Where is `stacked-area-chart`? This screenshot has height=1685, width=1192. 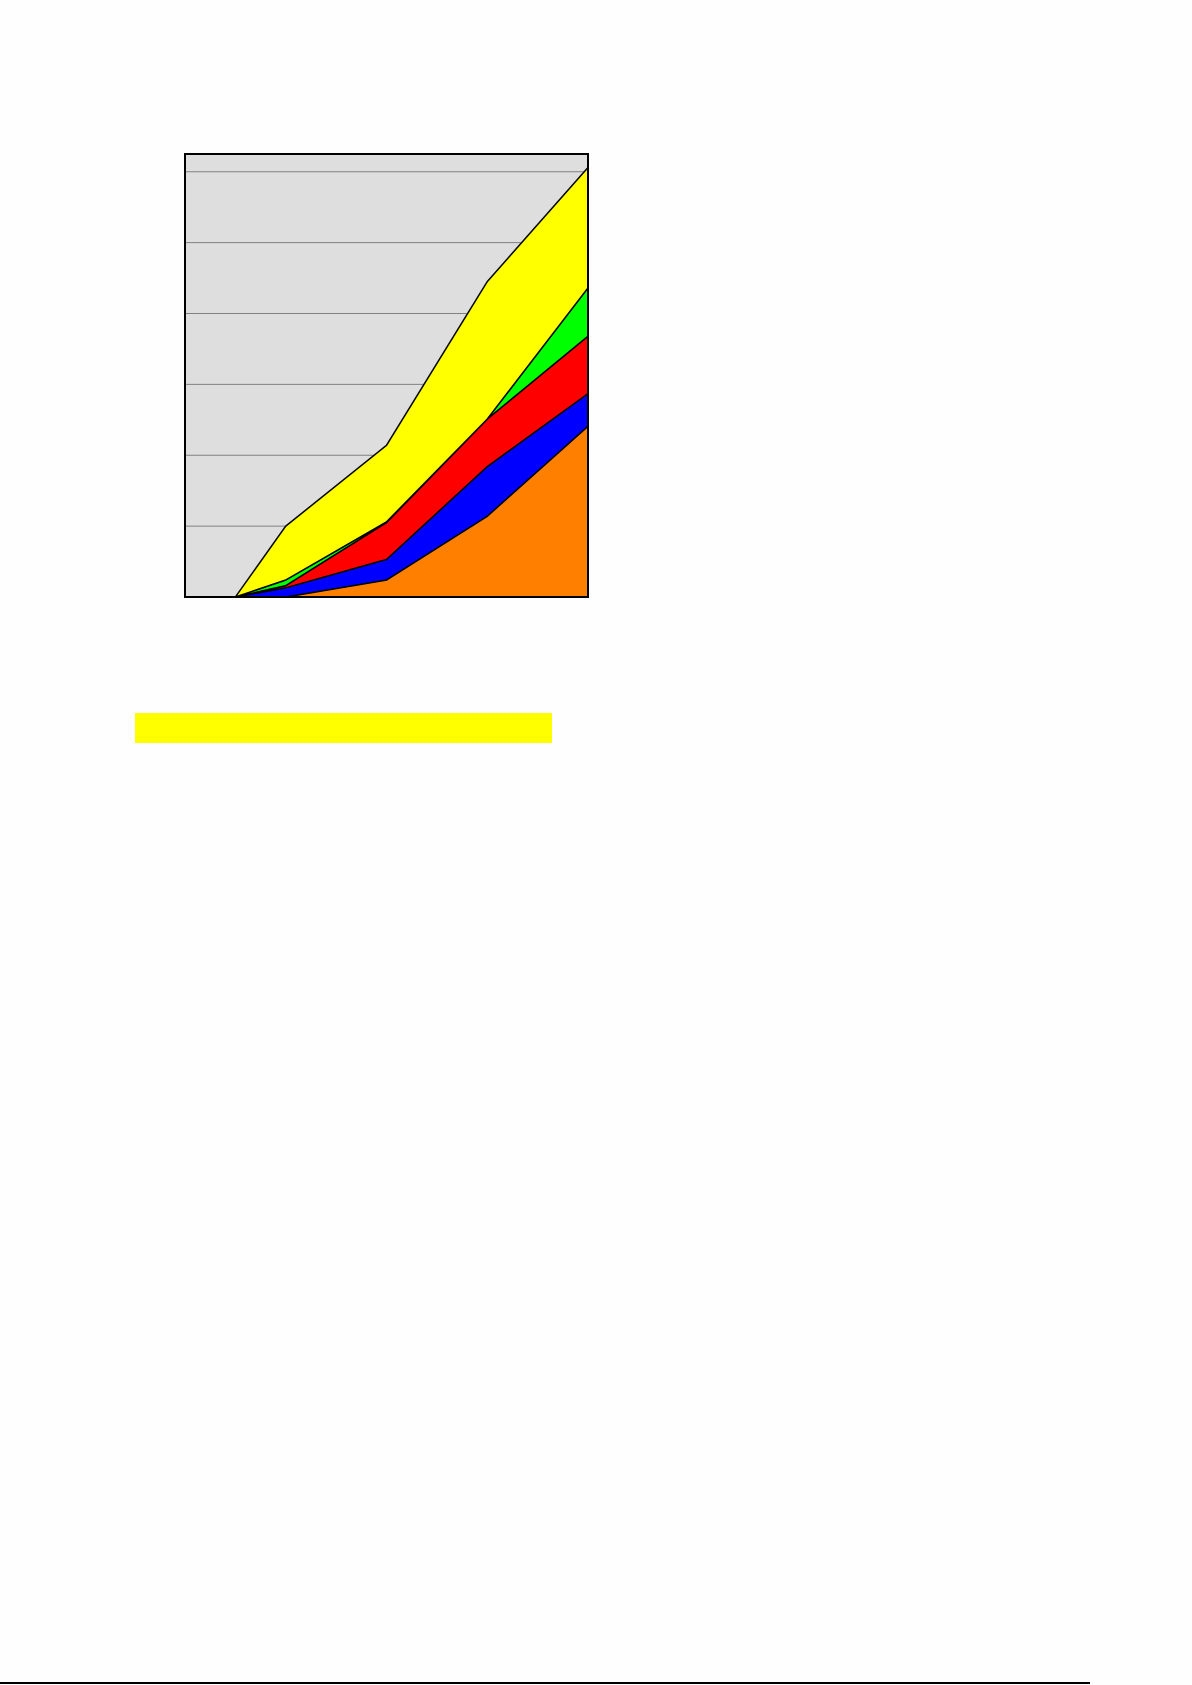
stacked-area-chart is located at coordinates (386, 375).